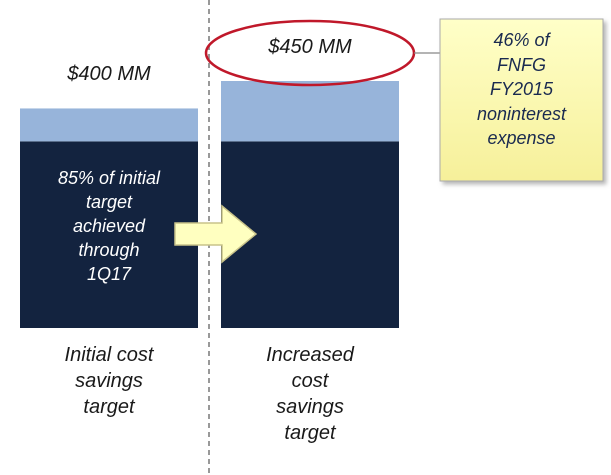 Image resolution: width=611 pixels, height=475 pixels. What do you see at coordinates (310, 47) in the screenshot?
I see `total-label: $450 MM` at bounding box center [310, 47].